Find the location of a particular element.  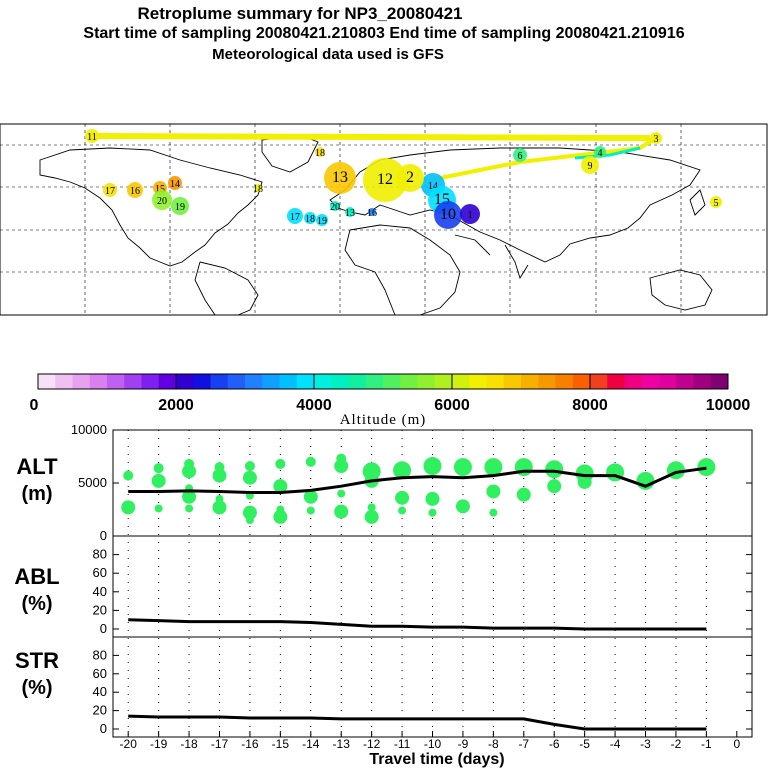

abl-line is located at coordinates (417, 624).